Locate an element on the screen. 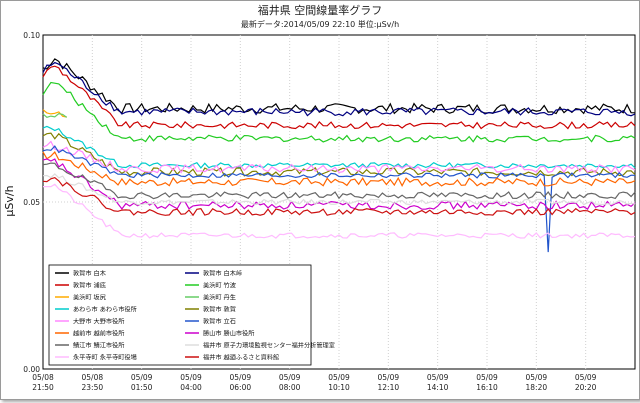  legend-box is located at coordinates (180, 315).